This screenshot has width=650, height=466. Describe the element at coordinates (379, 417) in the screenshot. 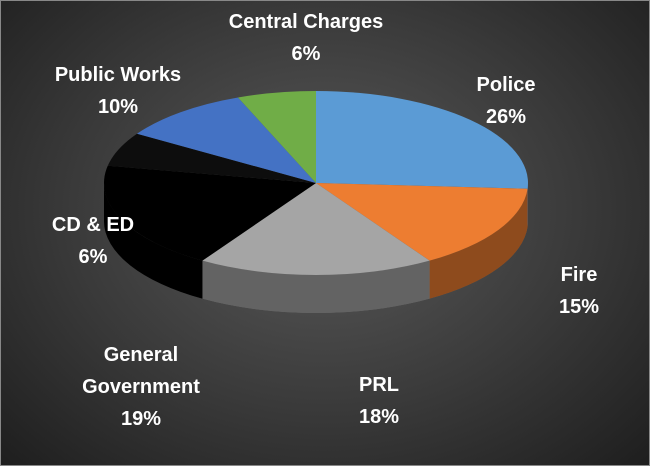

I see `value-label: 18%` at that location.